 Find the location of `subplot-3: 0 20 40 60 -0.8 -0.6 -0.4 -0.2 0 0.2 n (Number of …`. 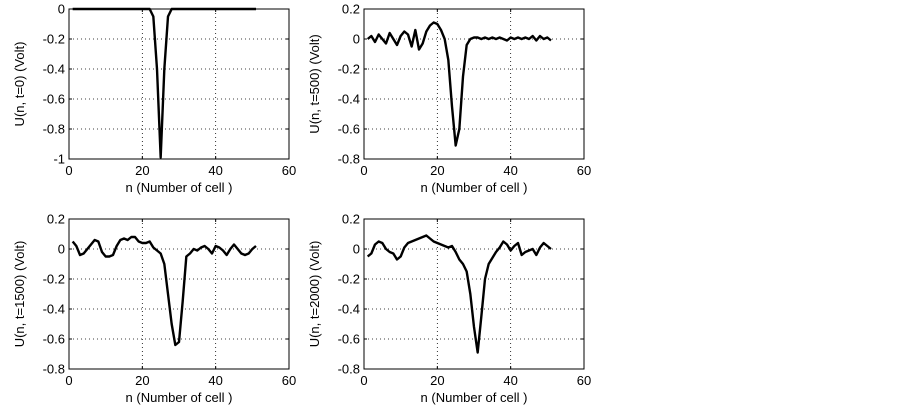

subplot-3: 0 20 40 60 -0.8 -0.6 -0.4 -0.2 0 0.2 n (Number of … is located at coordinates (154, 309).